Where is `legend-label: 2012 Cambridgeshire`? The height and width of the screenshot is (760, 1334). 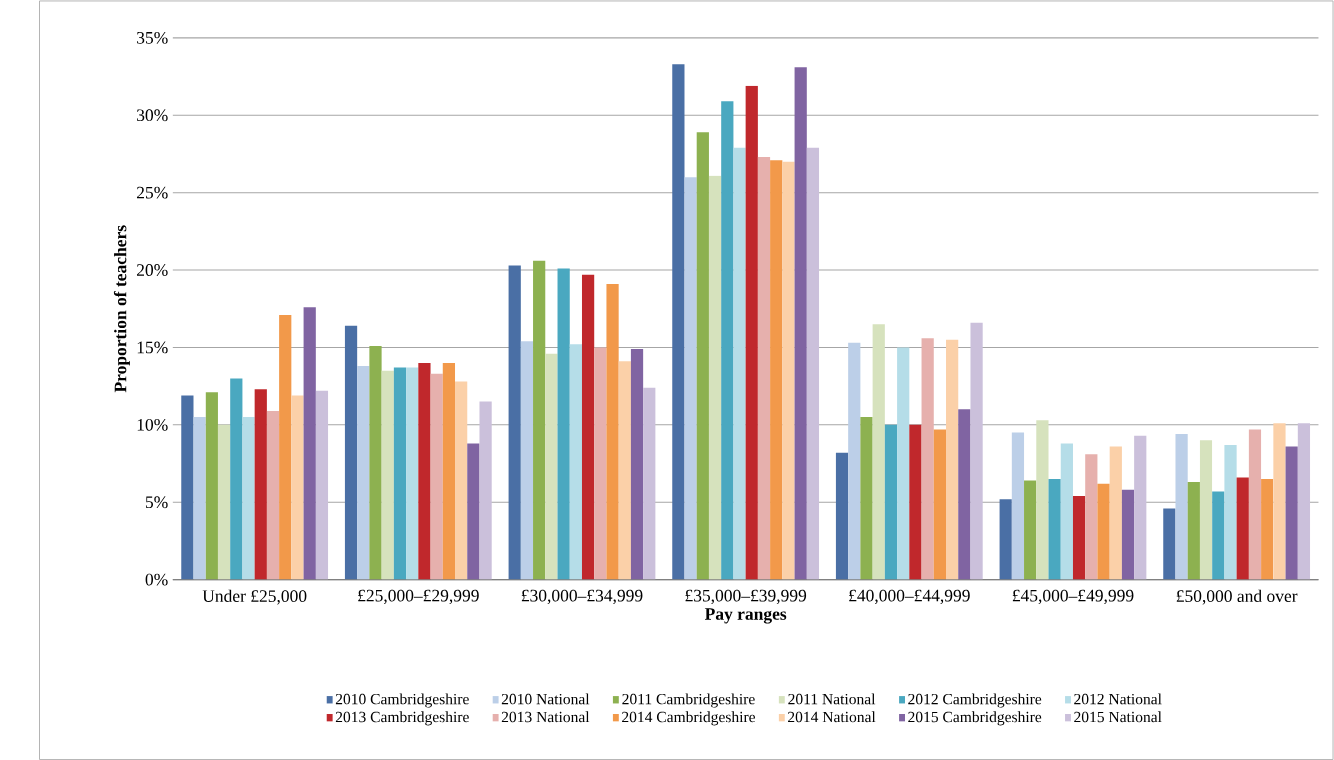 legend-label: 2012 Cambridgeshire is located at coordinates (975, 700).